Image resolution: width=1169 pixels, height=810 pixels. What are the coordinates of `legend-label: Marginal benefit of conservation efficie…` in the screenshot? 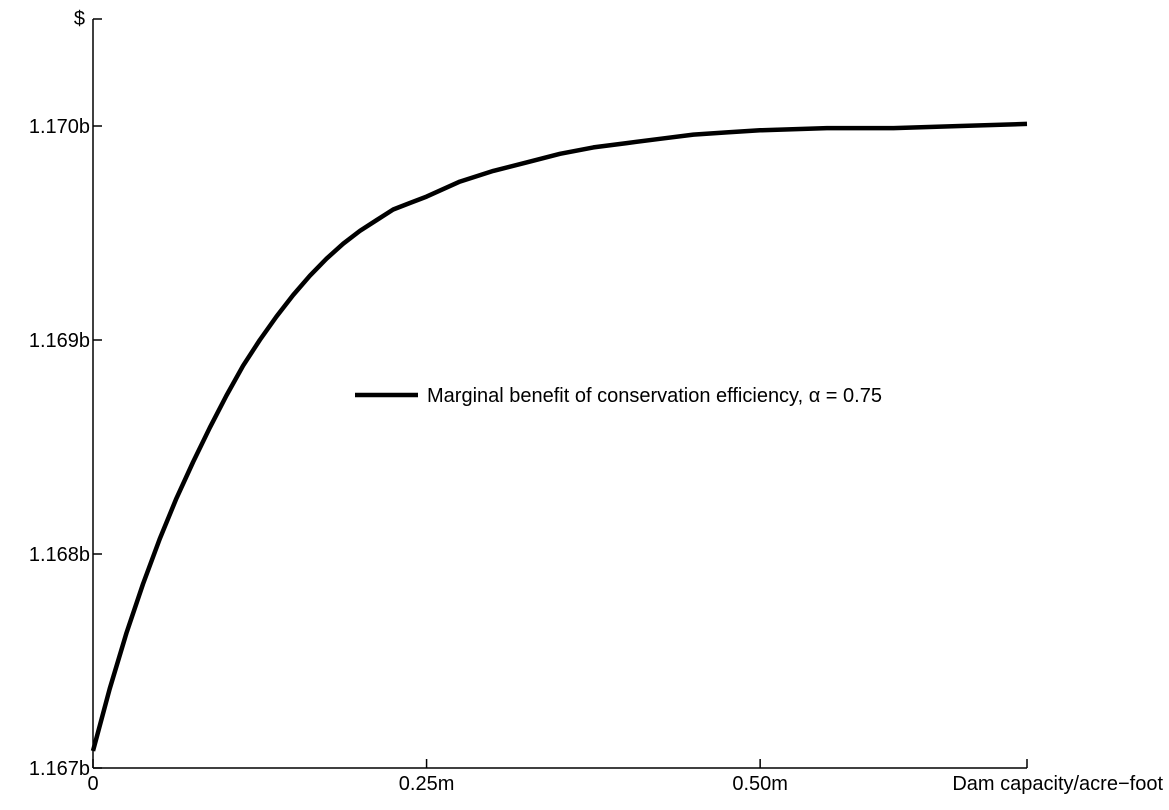 It's located at (654, 396).